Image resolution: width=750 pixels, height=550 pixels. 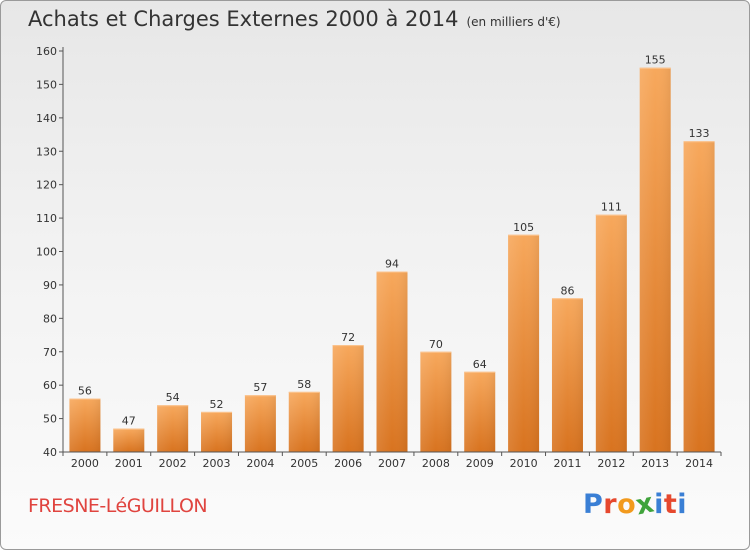 I want to click on data-label: 133, so click(x=699, y=133).